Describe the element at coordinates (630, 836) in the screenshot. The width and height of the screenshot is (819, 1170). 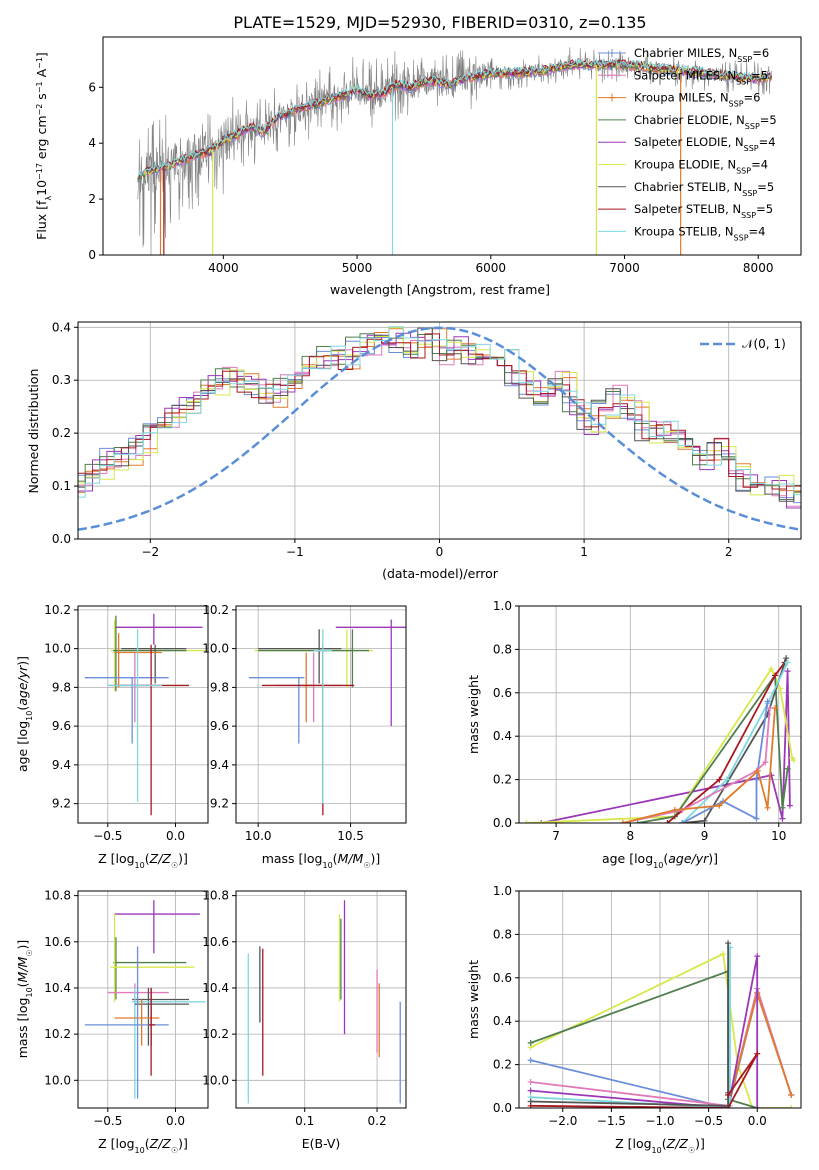
I see `x-tick-label: 8` at that location.